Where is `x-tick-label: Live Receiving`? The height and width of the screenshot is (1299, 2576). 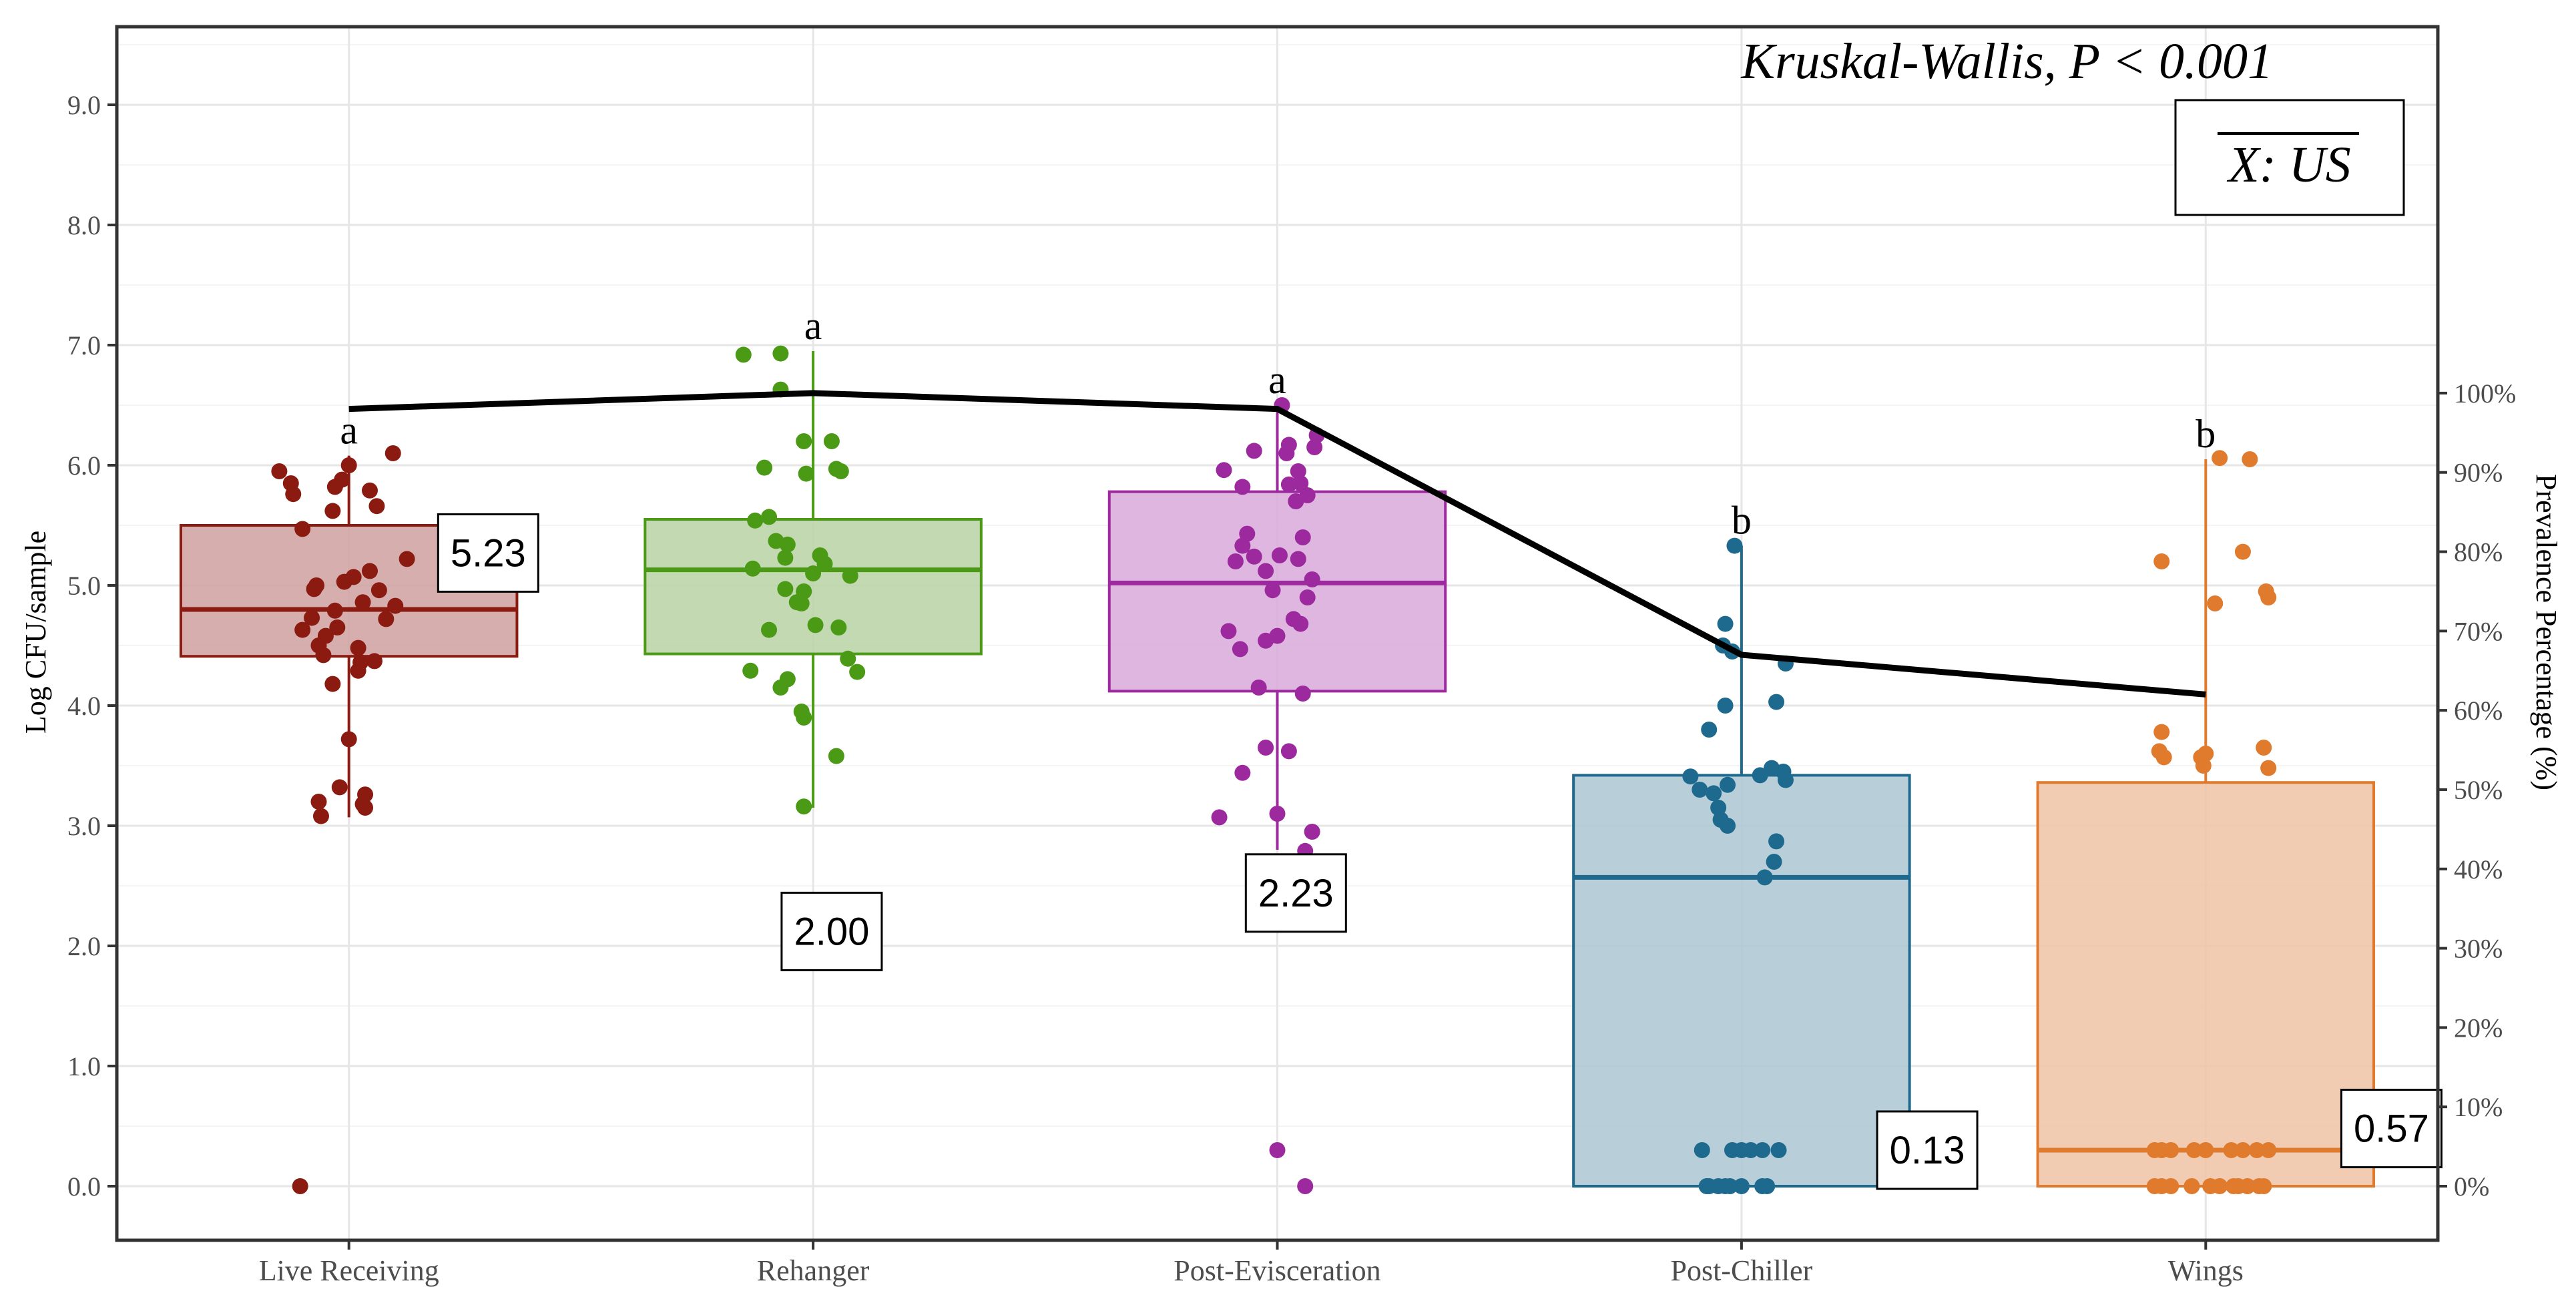 x-tick-label: Live Receiving is located at coordinates (349, 1270).